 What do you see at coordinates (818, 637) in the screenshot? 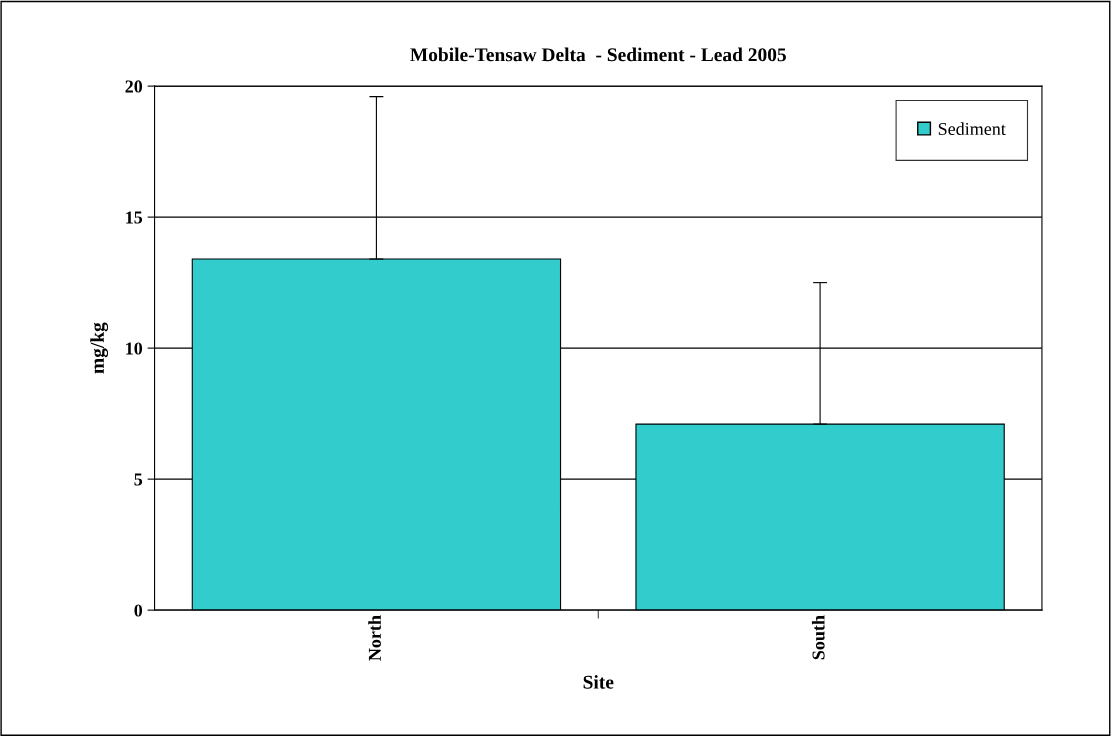
I see `x-tick-label: South` at bounding box center [818, 637].